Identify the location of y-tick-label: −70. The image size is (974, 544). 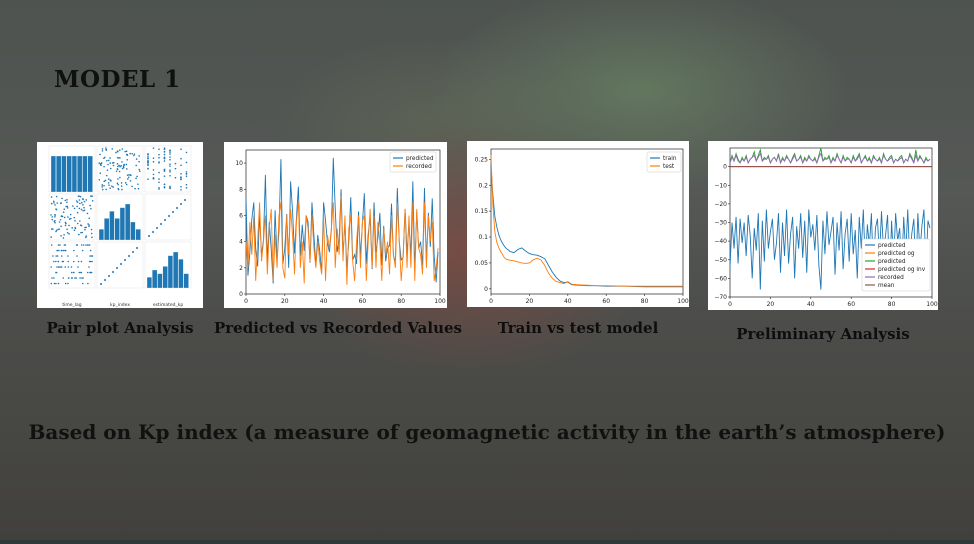
(720, 297).